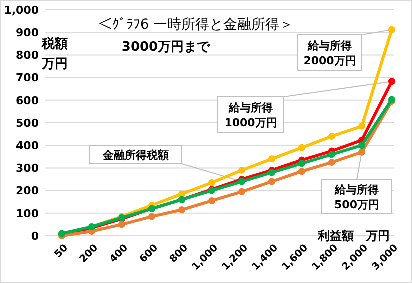 The width and height of the screenshot is (412, 283). What do you see at coordinates (28, 33) in the screenshot?
I see `y-tick-label: 900` at bounding box center [28, 33].